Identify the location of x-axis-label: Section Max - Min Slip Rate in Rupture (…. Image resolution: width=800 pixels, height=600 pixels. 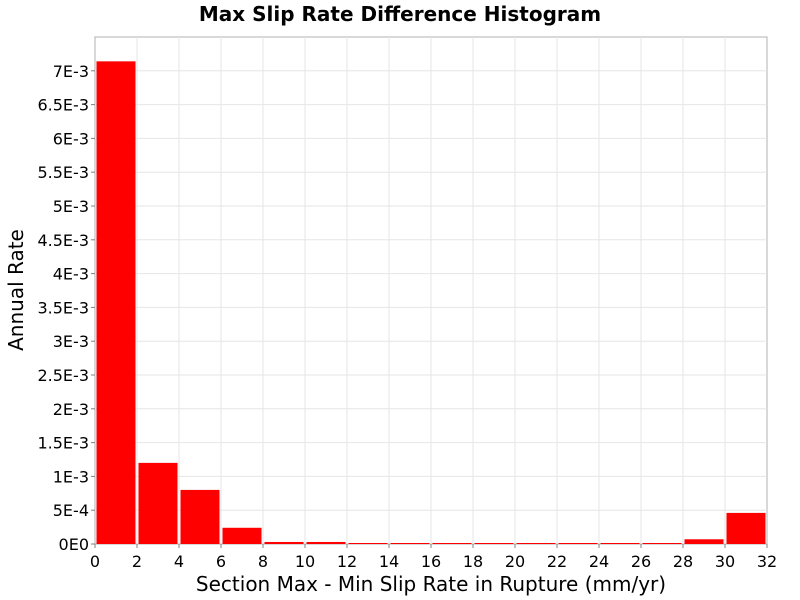
(431, 584).